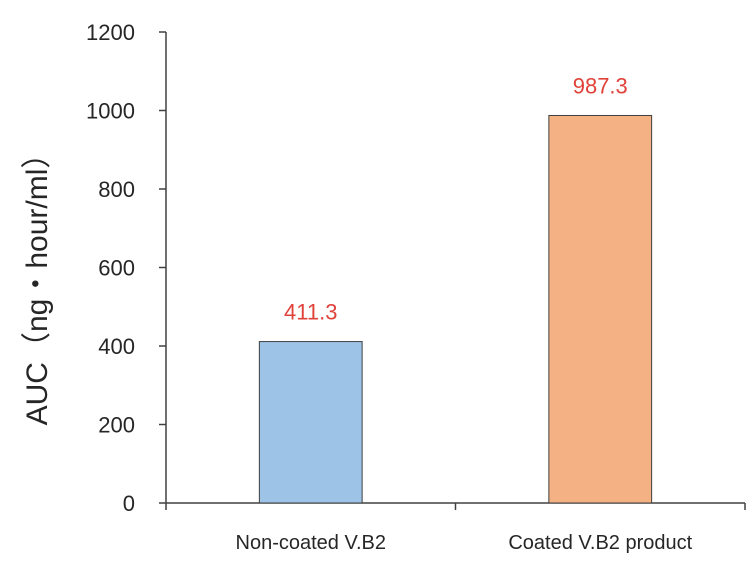  I want to click on y-tick-label: 600, so click(116, 268).